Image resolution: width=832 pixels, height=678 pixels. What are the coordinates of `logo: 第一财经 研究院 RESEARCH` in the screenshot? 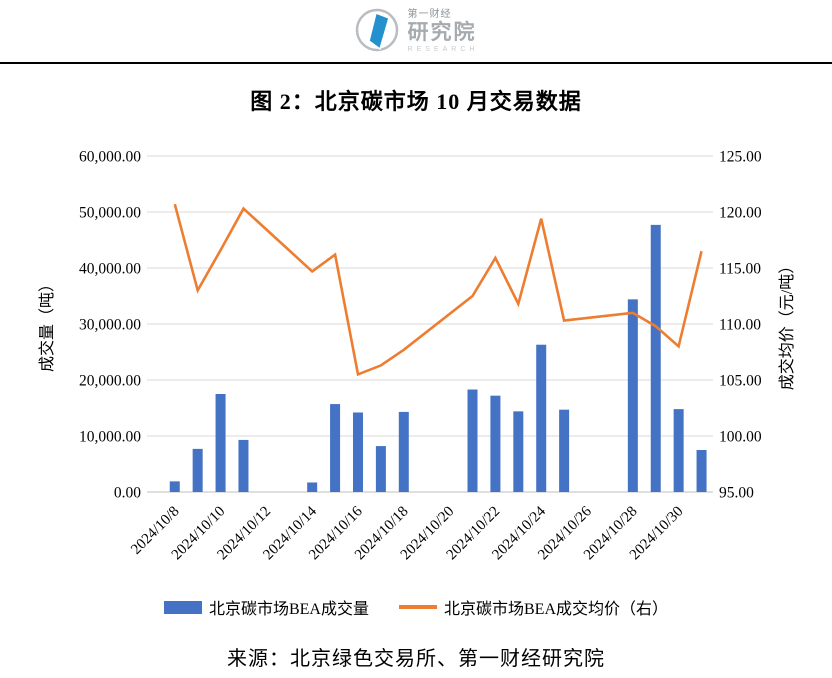 It's located at (416, 31).